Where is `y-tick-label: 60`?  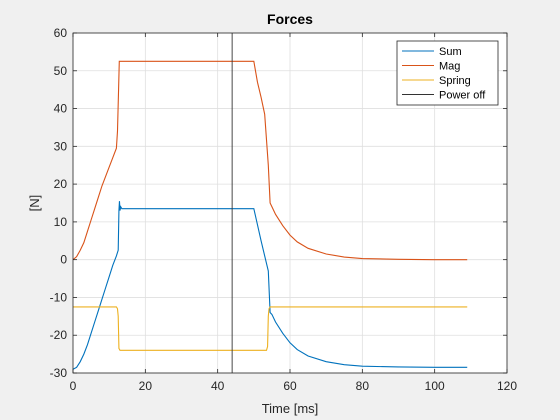
y-tick-label: 60 is located at coordinates (61, 33).